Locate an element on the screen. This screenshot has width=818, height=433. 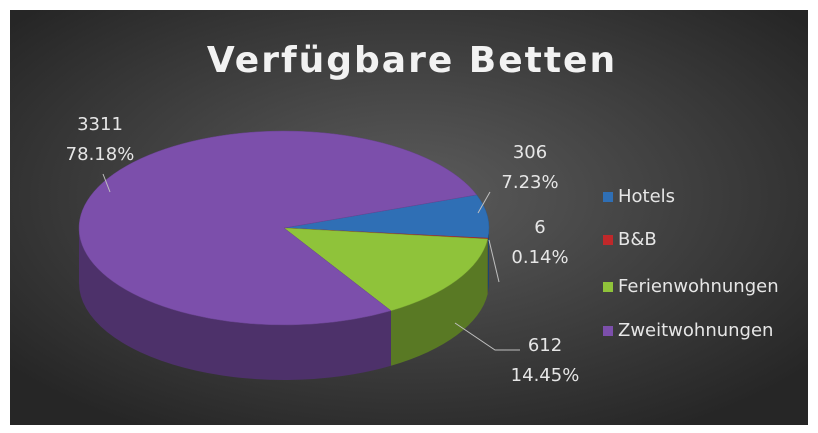
legend-label: Hotels is located at coordinates (646, 196).